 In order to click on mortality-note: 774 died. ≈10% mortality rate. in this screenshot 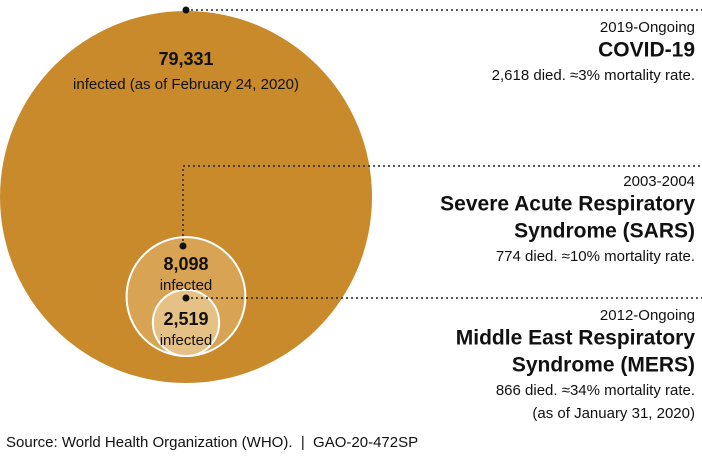, I will do `click(595, 256)`.